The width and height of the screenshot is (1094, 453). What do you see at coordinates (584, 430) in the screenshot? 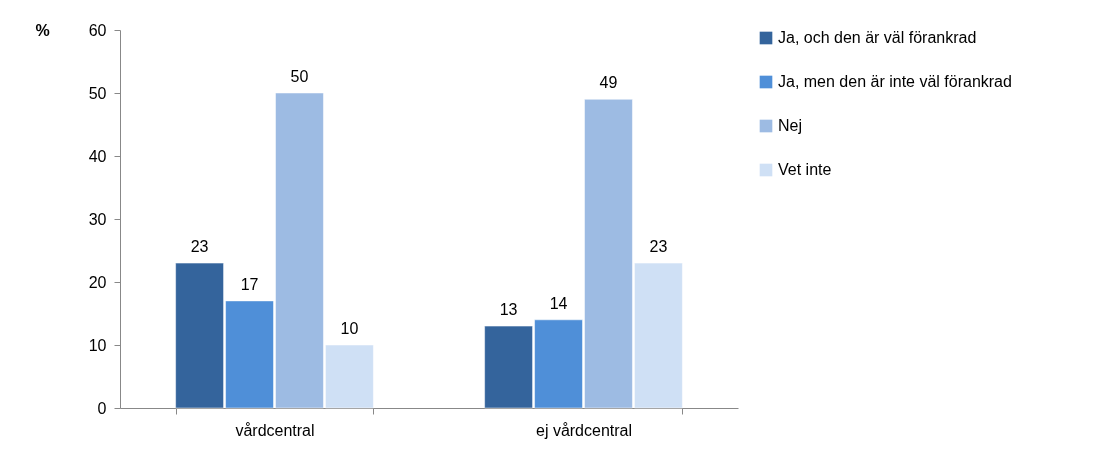
I see `x-tick-label: ej vårdcentral` at bounding box center [584, 430].